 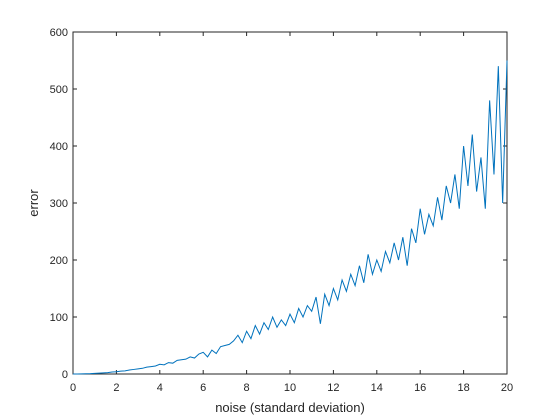 I want to click on x-tick-label: 16, so click(x=420, y=388).